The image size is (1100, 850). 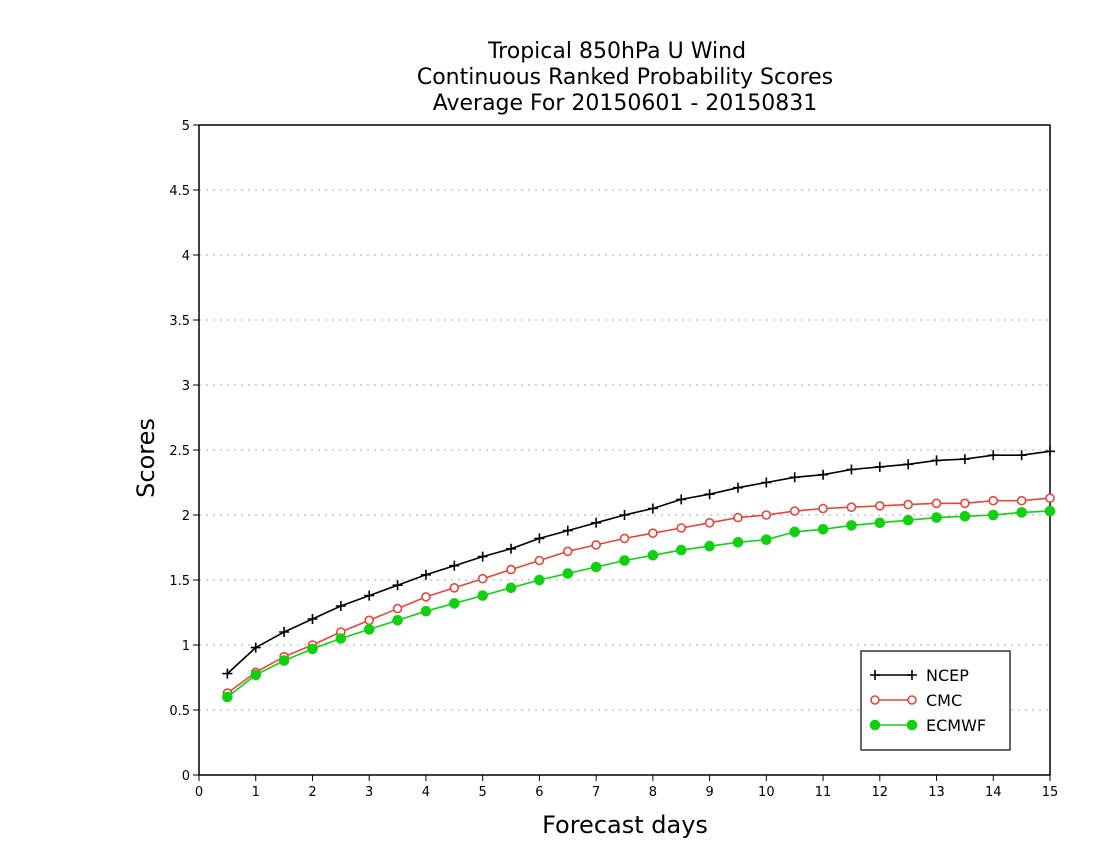 What do you see at coordinates (186, 646) in the screenshot?
I see `y-tick-label: 1` at bounding box center [186, 646].